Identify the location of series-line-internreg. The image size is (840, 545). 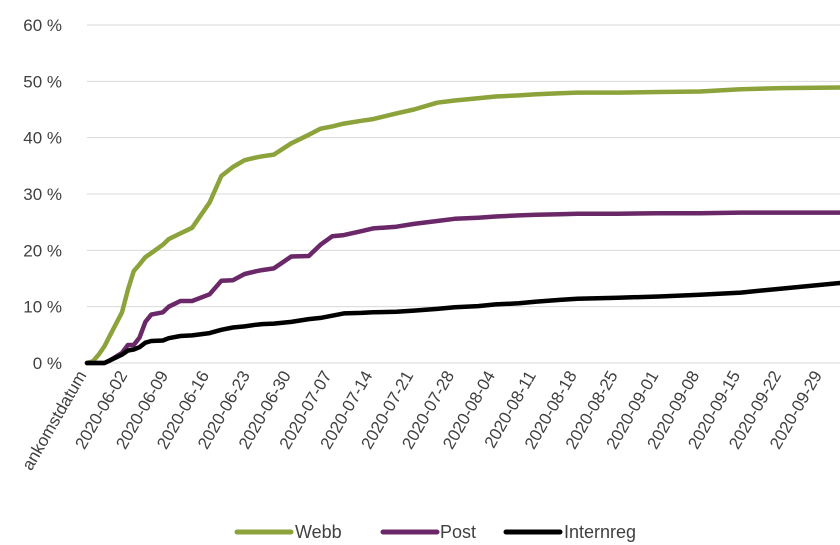
(462, 323).